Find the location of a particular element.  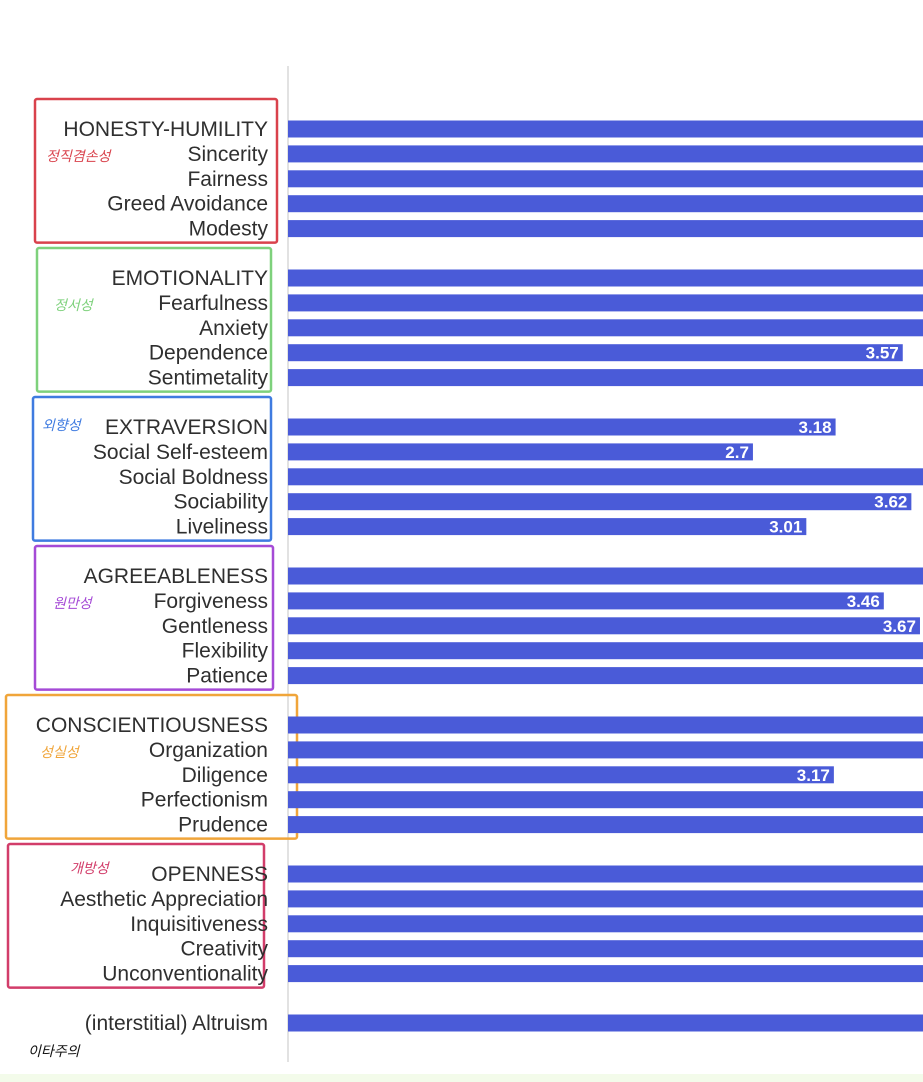

category-label: Gentleness is located at coordinates (215, 626).